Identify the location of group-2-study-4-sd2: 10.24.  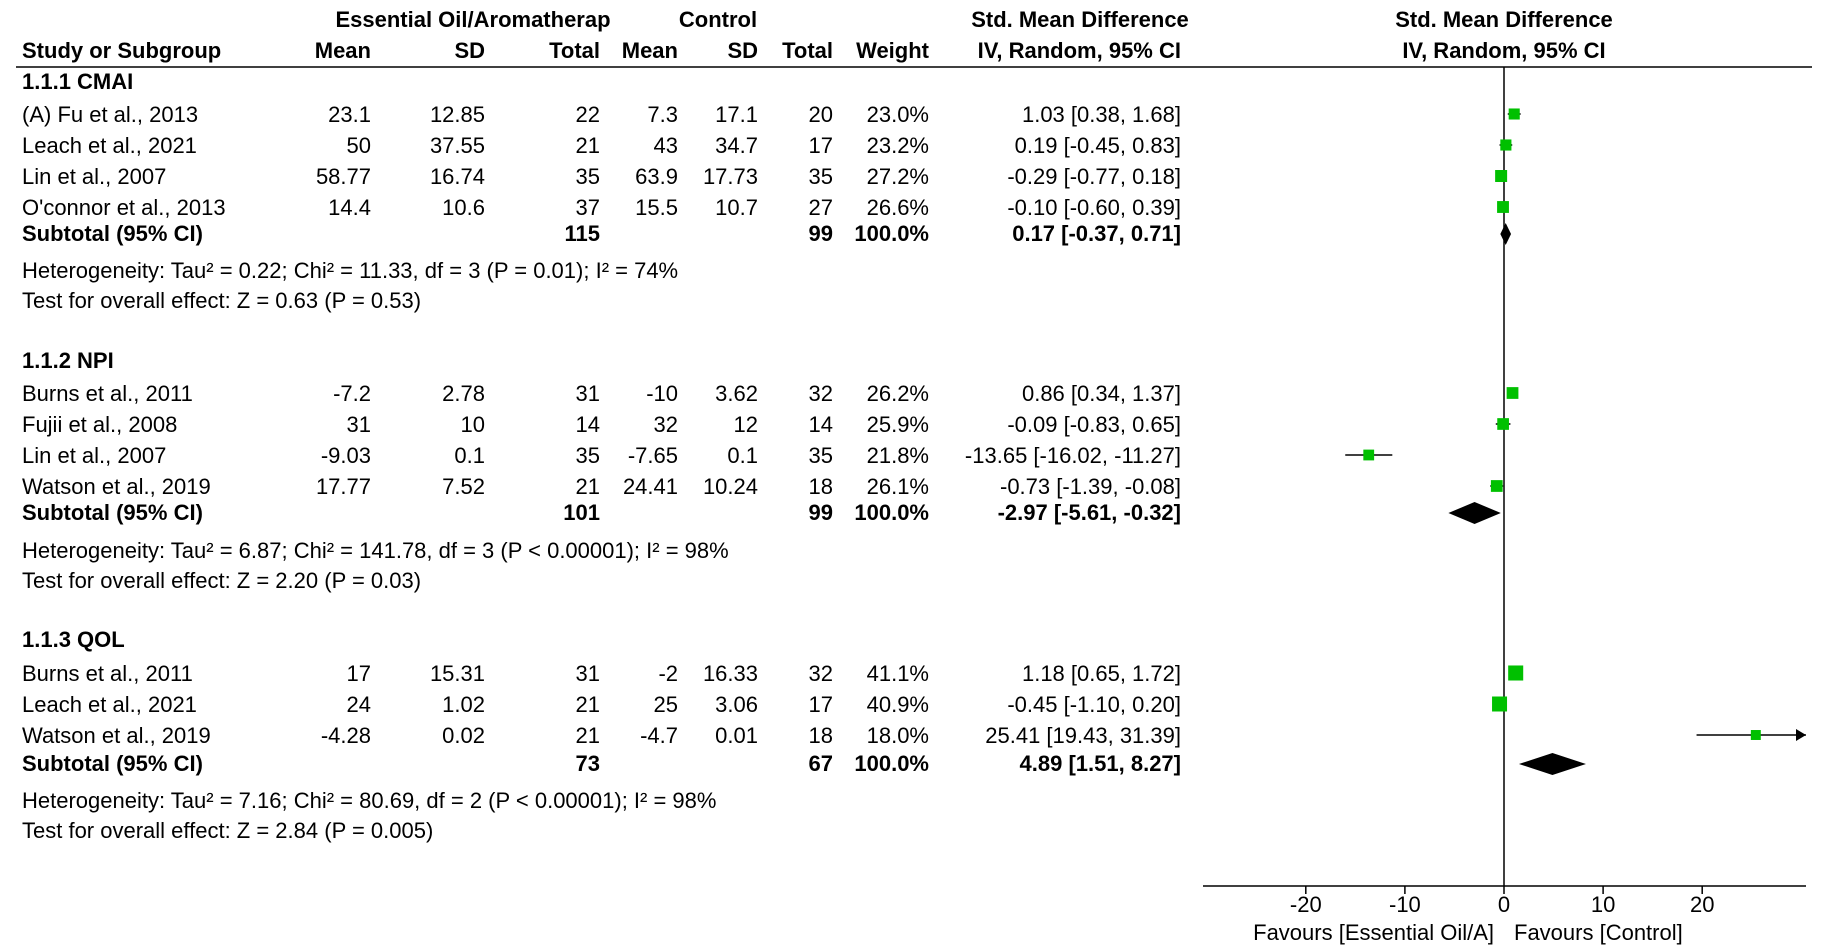
(730, 486).